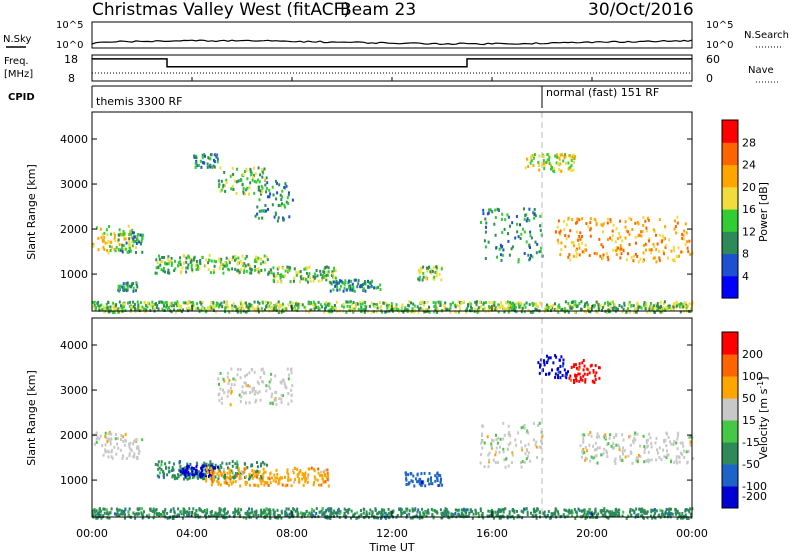  What do you see at coordinates (730, 131) in the screenshot?
I see `colorbar-cell` at bounding box center [730, 131].